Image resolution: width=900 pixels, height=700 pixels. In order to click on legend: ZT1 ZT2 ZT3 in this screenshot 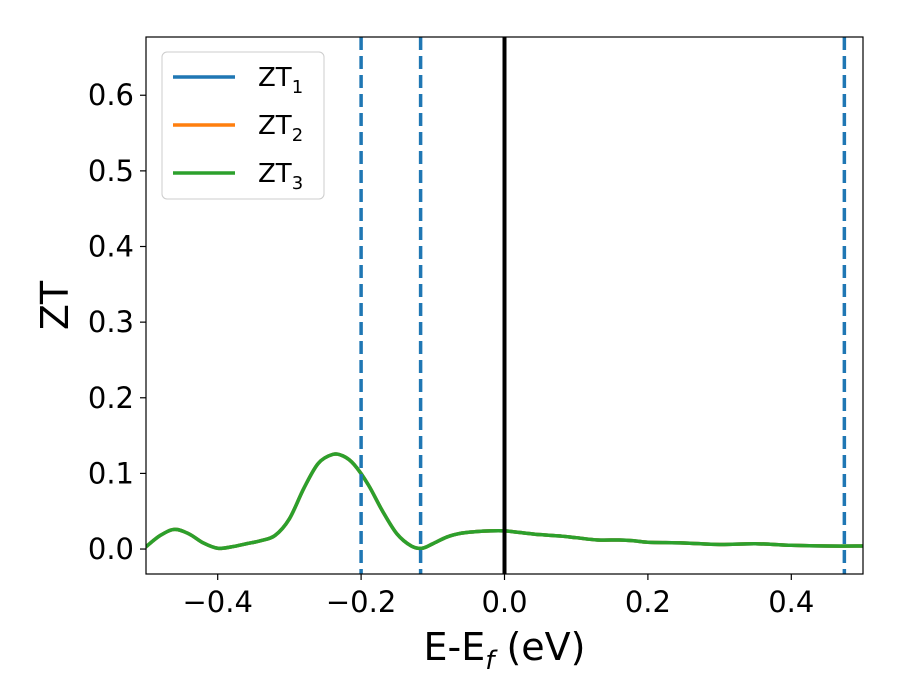, I will do `click(243, 125)`.